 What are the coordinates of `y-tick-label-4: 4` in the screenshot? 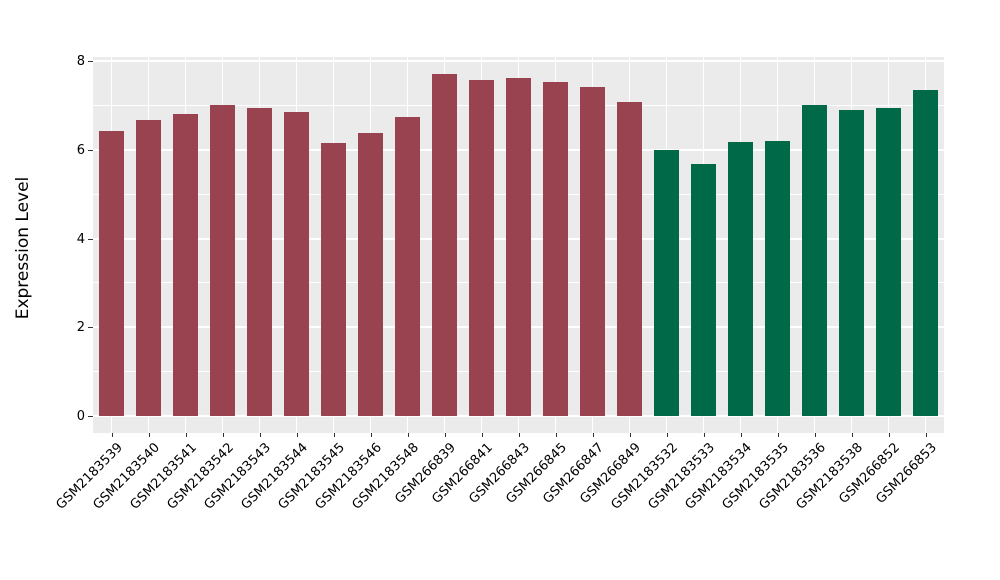 It's located at (80, 239).